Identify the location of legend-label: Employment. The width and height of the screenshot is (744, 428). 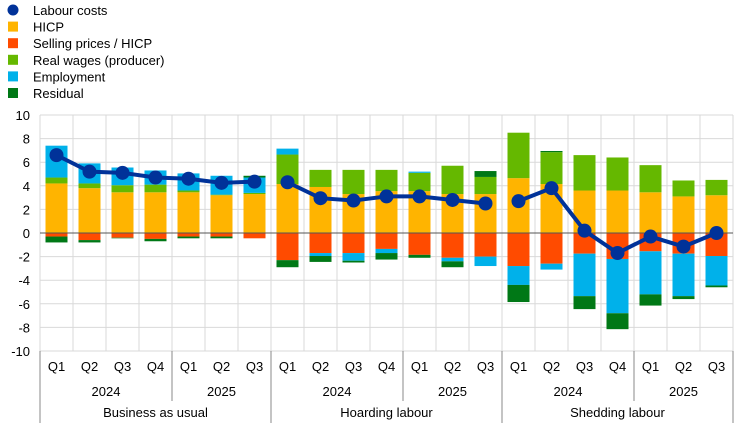
(69, 76).